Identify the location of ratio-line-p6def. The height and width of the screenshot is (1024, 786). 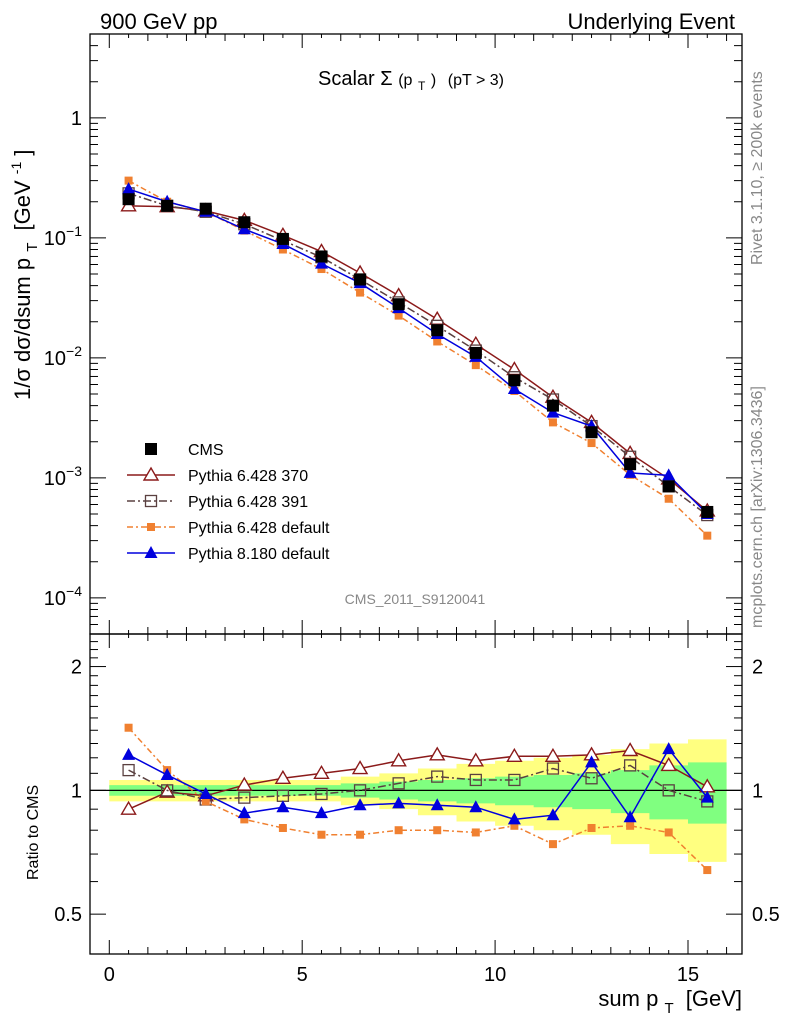
(418, 799).